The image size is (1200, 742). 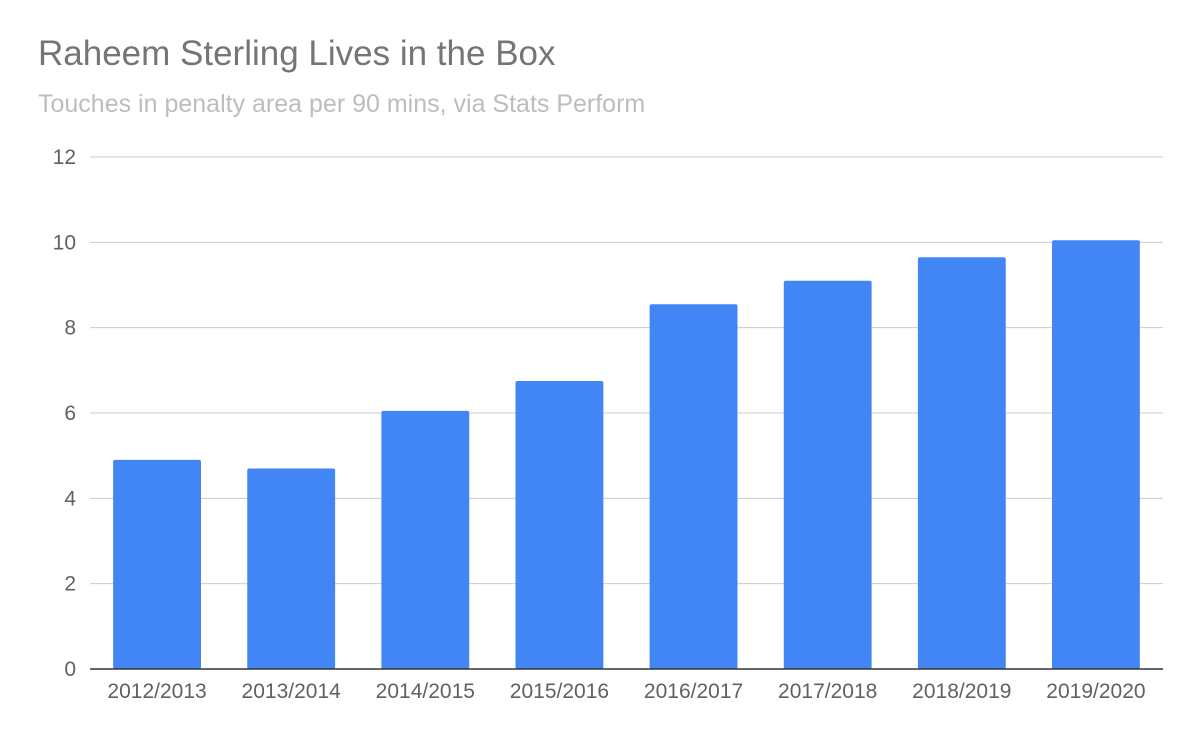 I want to click on y-axis-ticks: 0 2 4 6 8 10 12, so click(x=65, y=413).